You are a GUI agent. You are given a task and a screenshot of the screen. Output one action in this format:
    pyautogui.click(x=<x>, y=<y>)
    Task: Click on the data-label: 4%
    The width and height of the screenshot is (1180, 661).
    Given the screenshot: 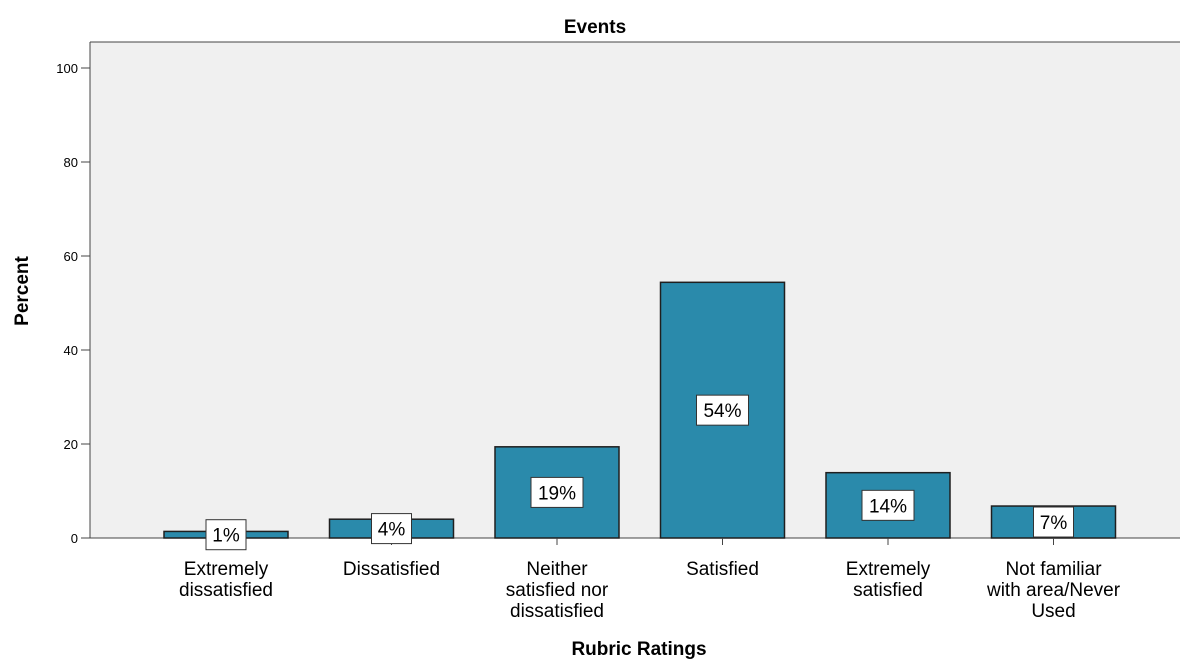 What is the action you would take?
    pyautogui.click(x=392, y=530)
    